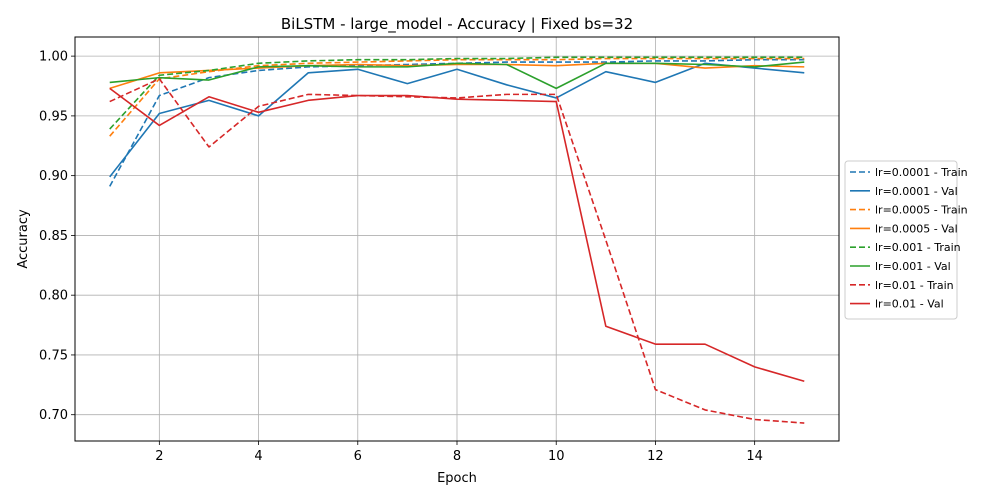 The width and height of the screenshot is (1000, 500). Describe the element at coordinates (53, 57) in the screenshot. I see `y-tick-label: 1.00` at that location.